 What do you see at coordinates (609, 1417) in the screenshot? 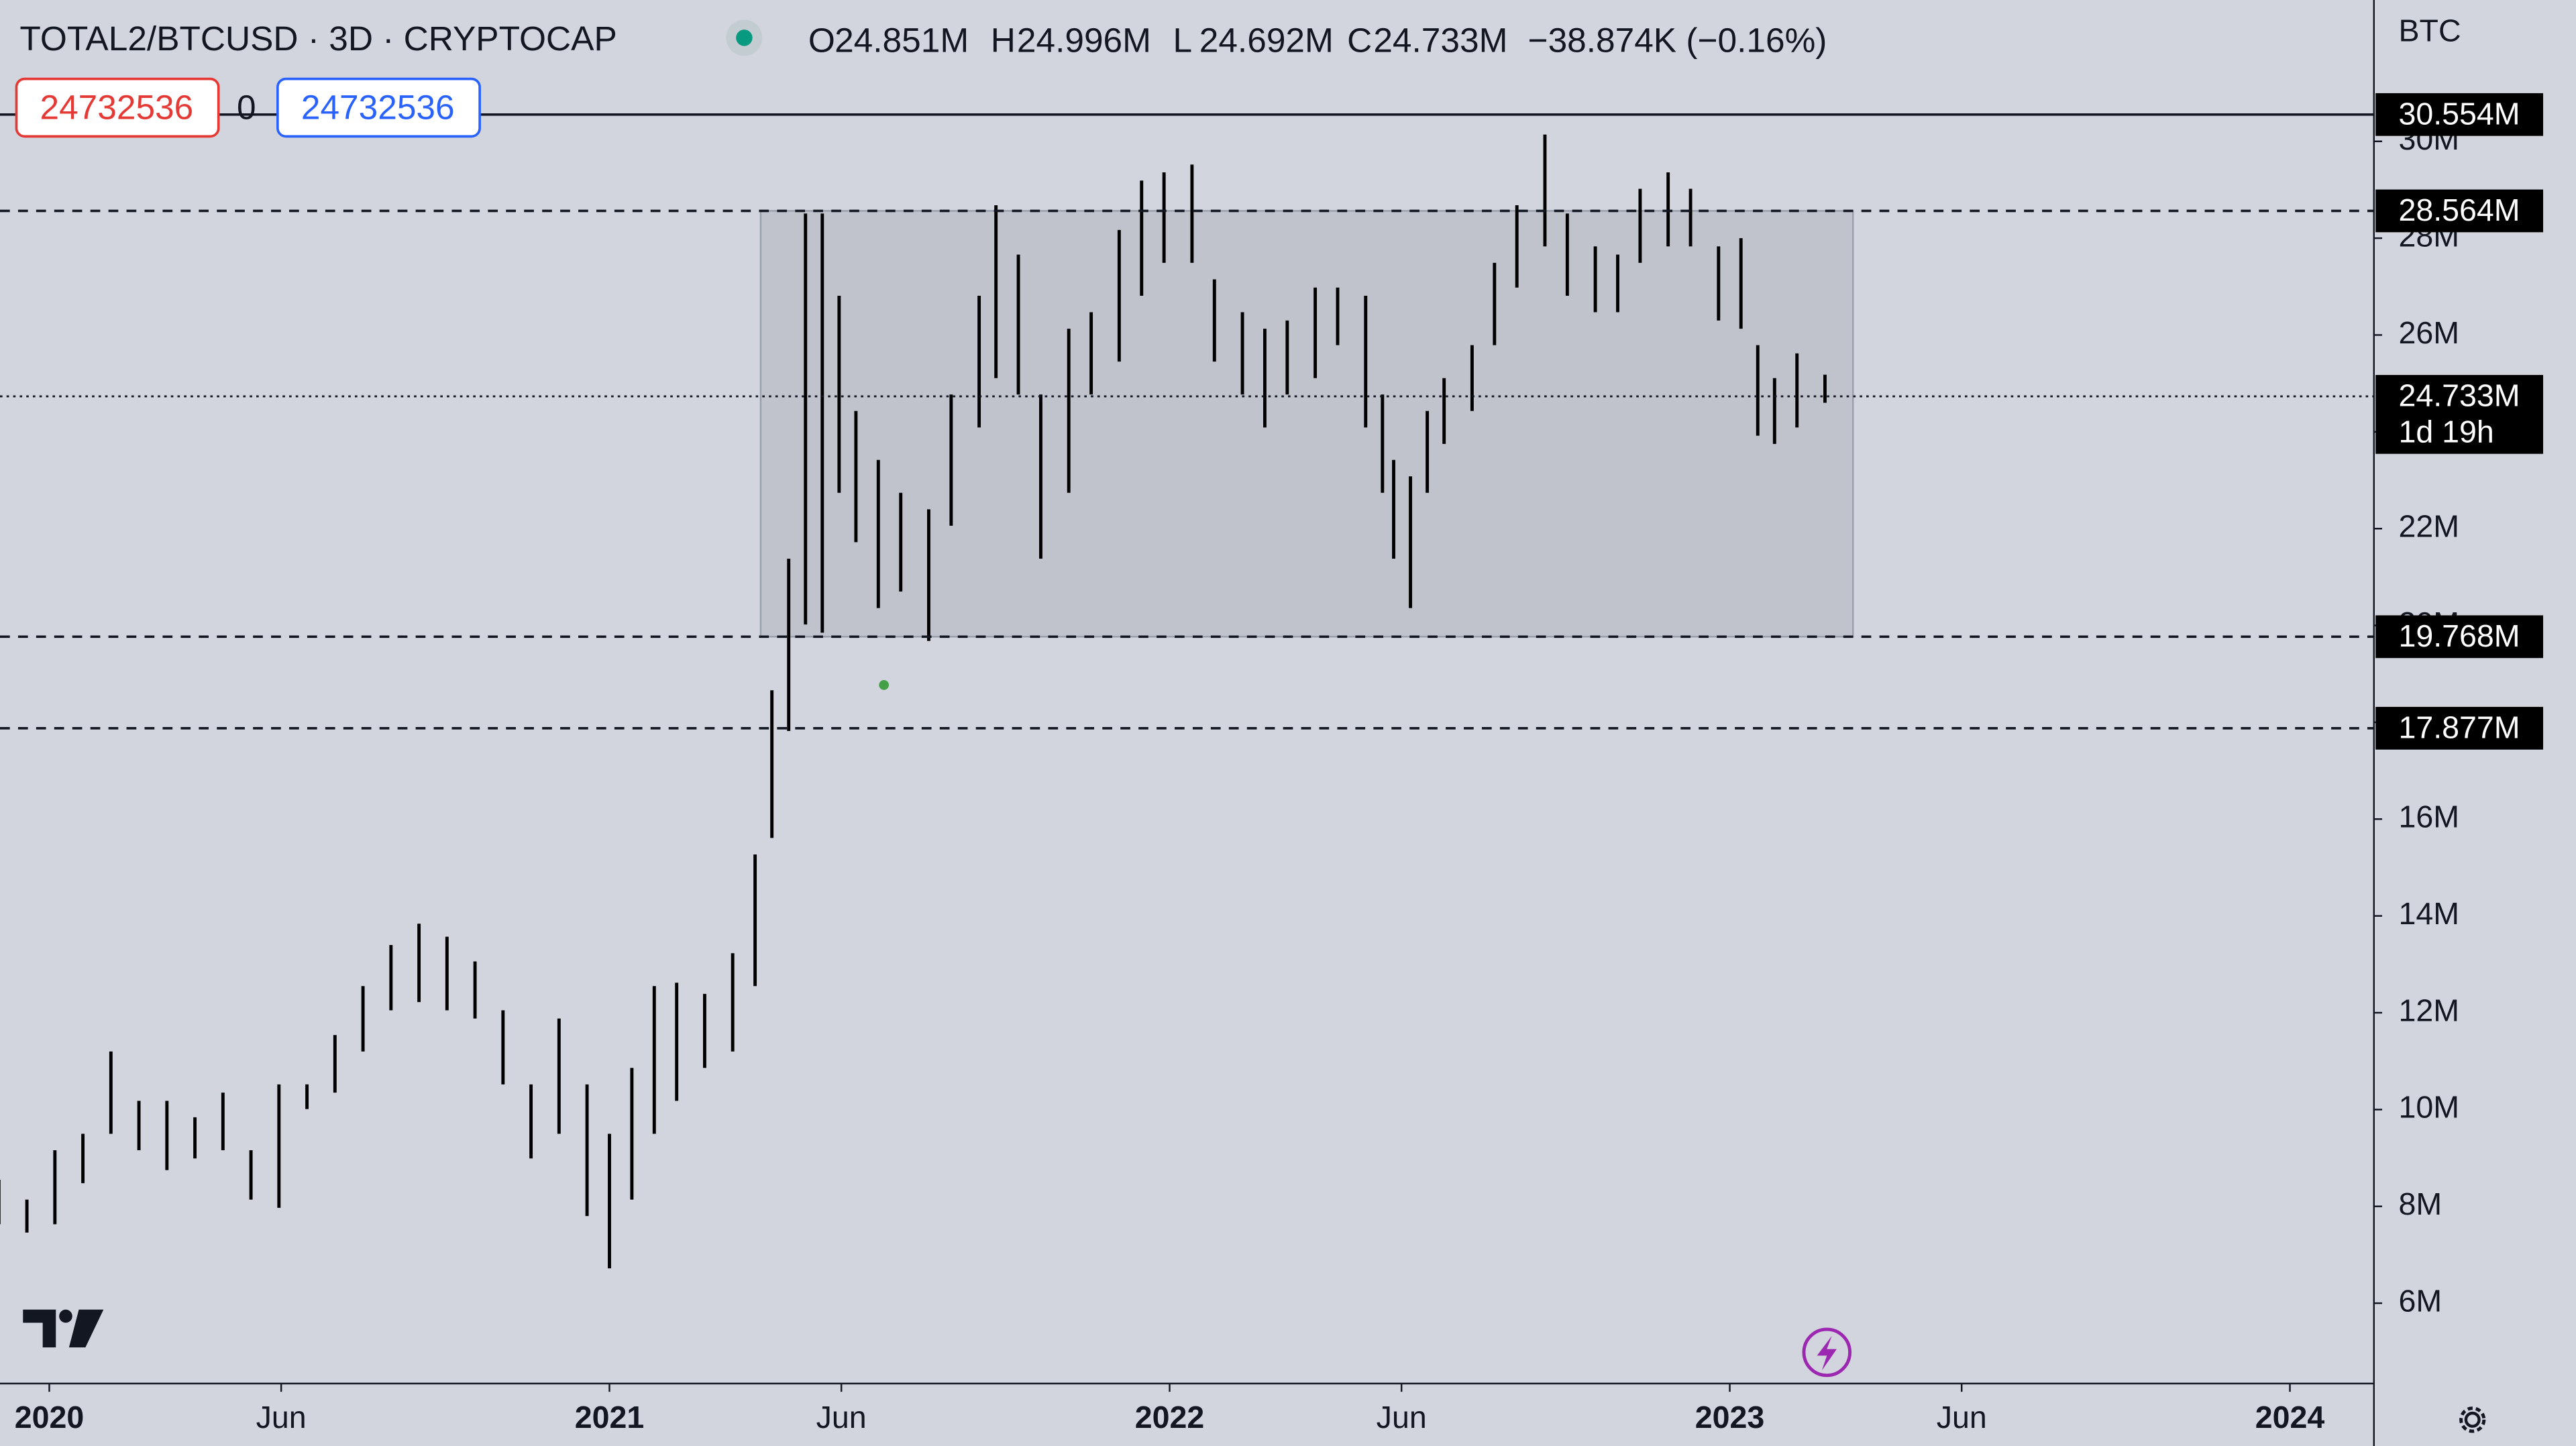
I see `x-tick-label: 2021` at bounding box center [609, 1417].